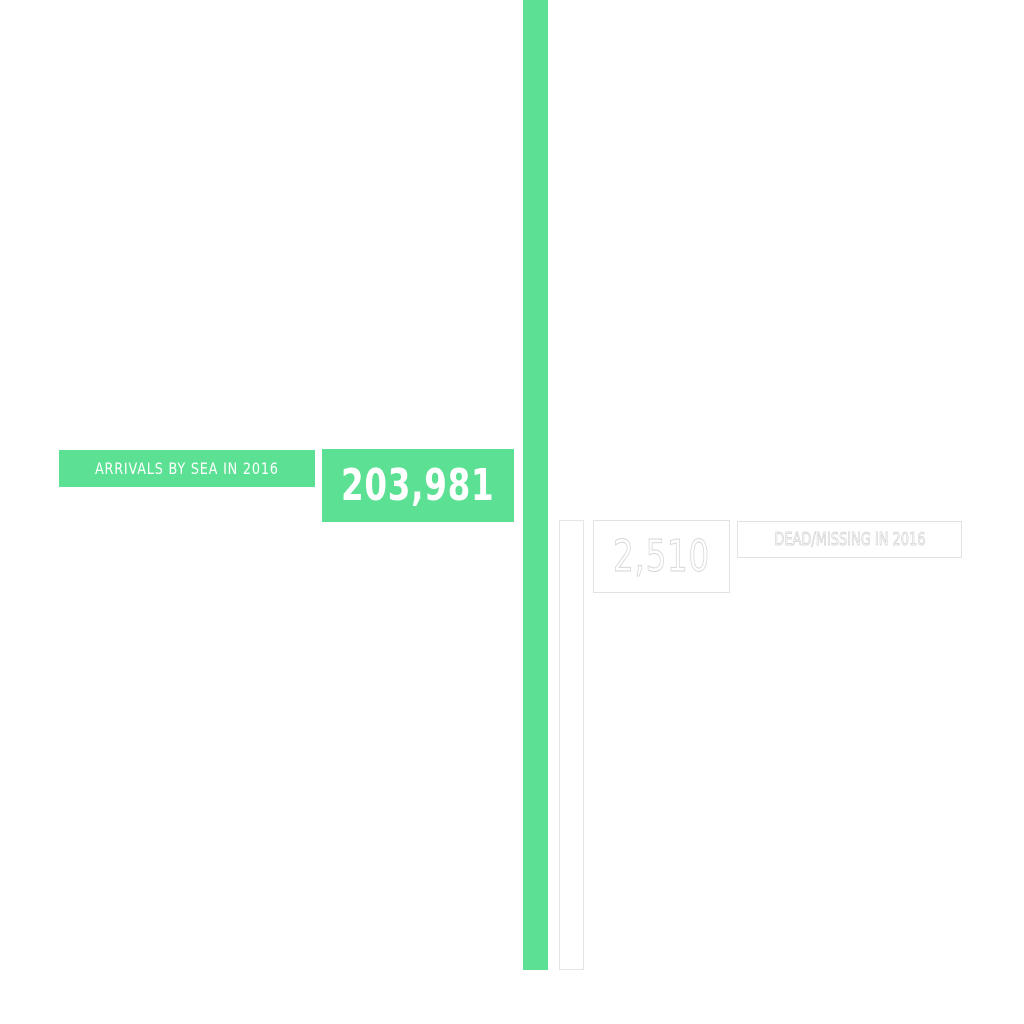  I want to click on arrivals-value-box: 203,981, so click(418, 485).